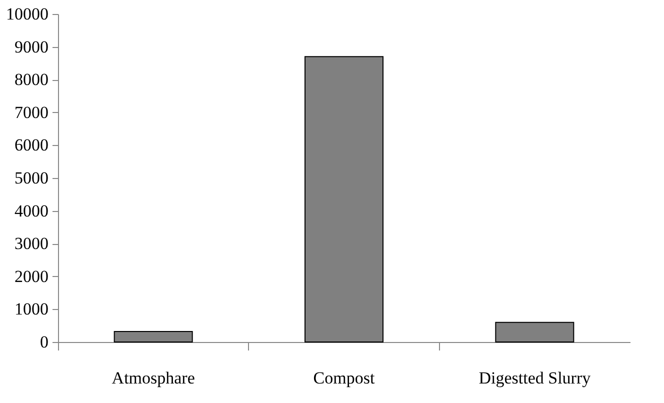 This screenshot has width=664, height=403. What do you see at coordinates (44, 342) in the screenshot?
I see `y-tick-label: 0` at bounding box center [44, 342].